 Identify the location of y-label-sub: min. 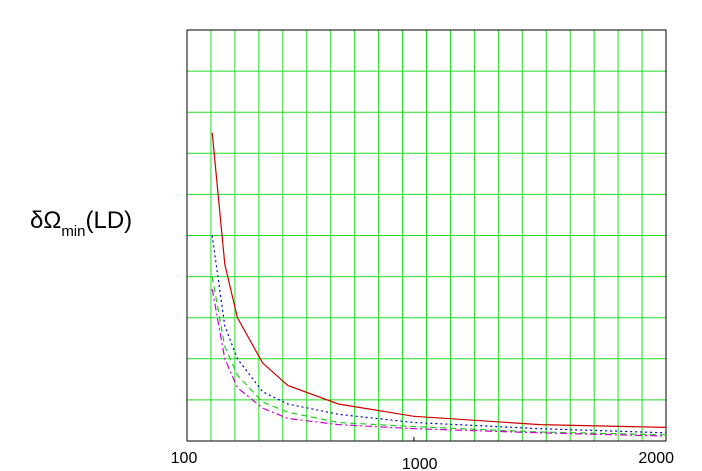
(73, 231).